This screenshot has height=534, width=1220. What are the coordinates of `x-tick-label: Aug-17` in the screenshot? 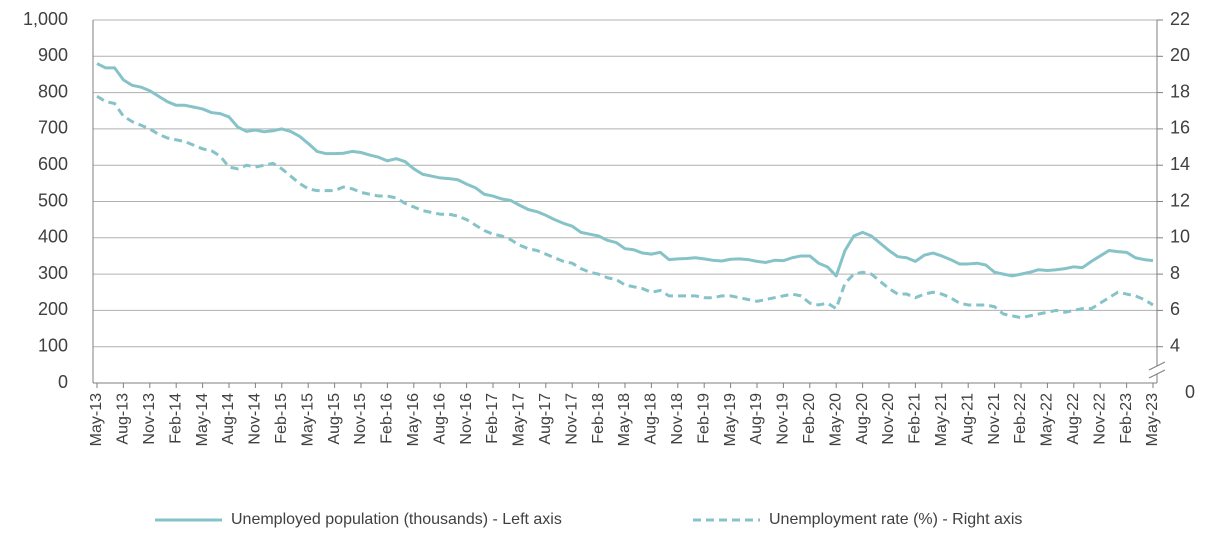 It's located at (545, 419).